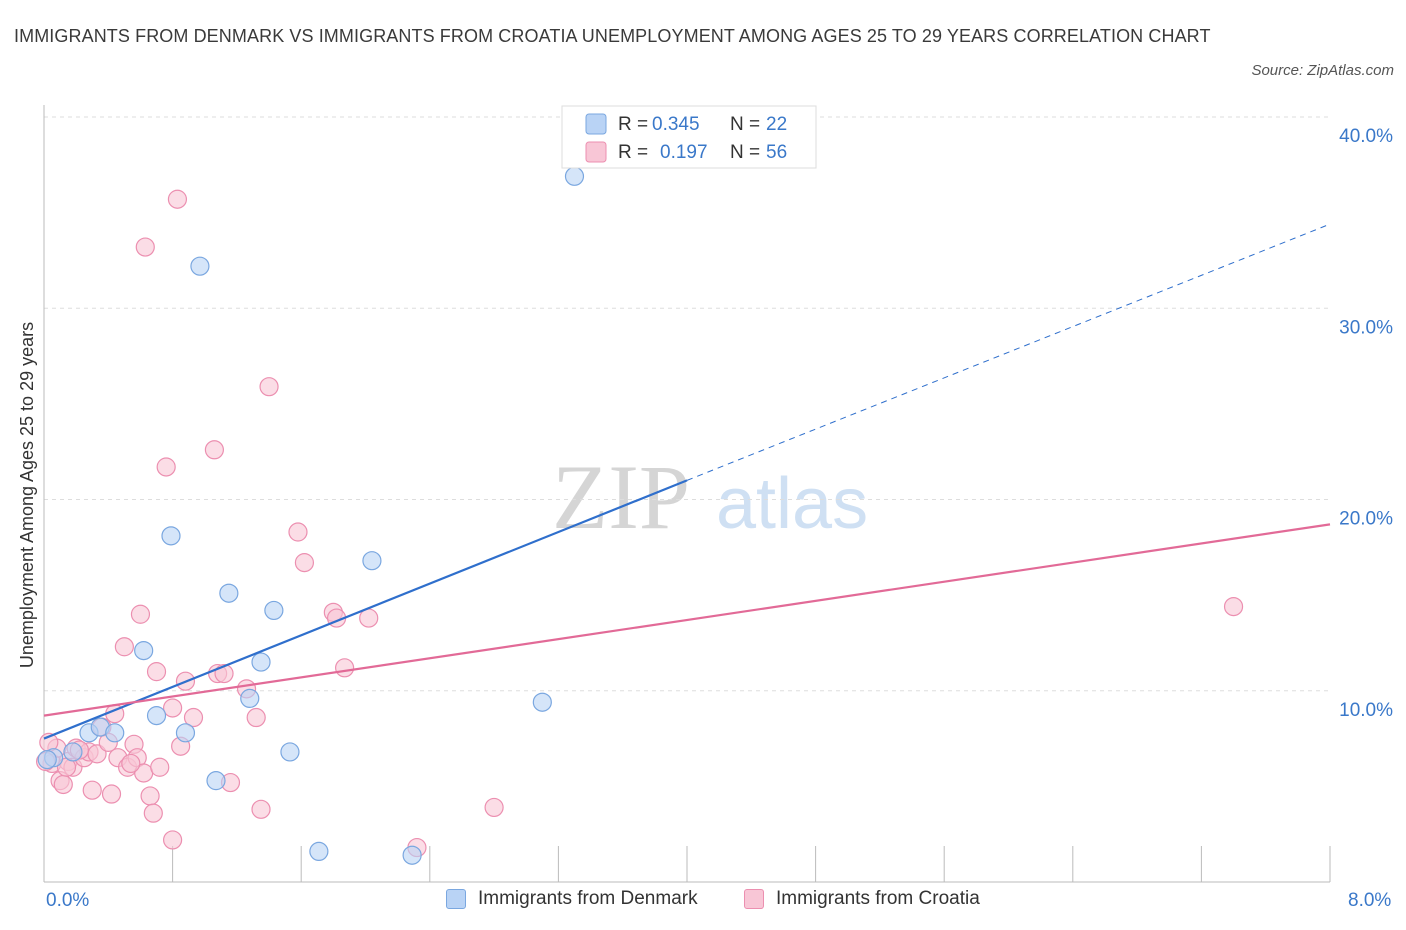 The width and height of the screenshot is (1406, 930). I want to click on y-tick-label-10: 10.0%, so click(1366, 710).